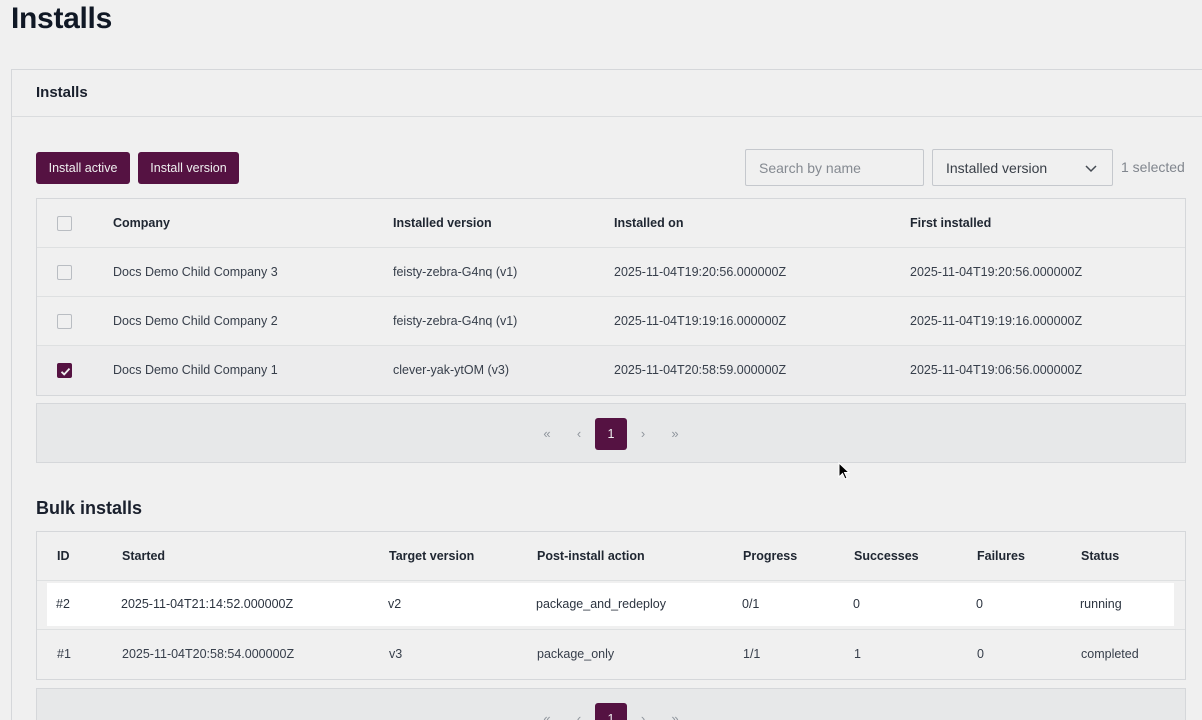 The width and height of the screenshot is (1202, 720). I want to click on column-header: Successes, so click(886, 556).